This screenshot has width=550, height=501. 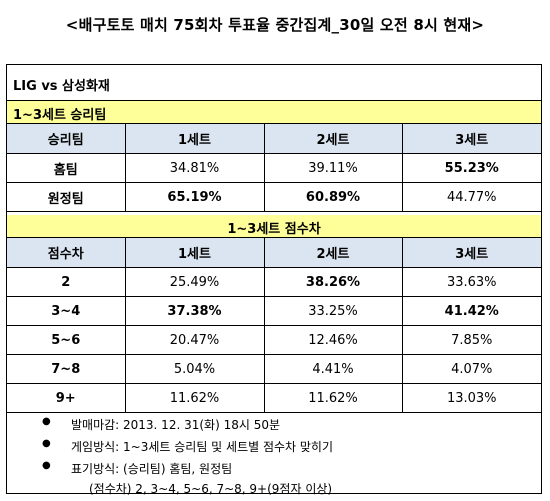 What do you see at coordinates (471, 340) in the screenshot?
I see `table-cell: 7.85%` at bounding box center [471, 340].